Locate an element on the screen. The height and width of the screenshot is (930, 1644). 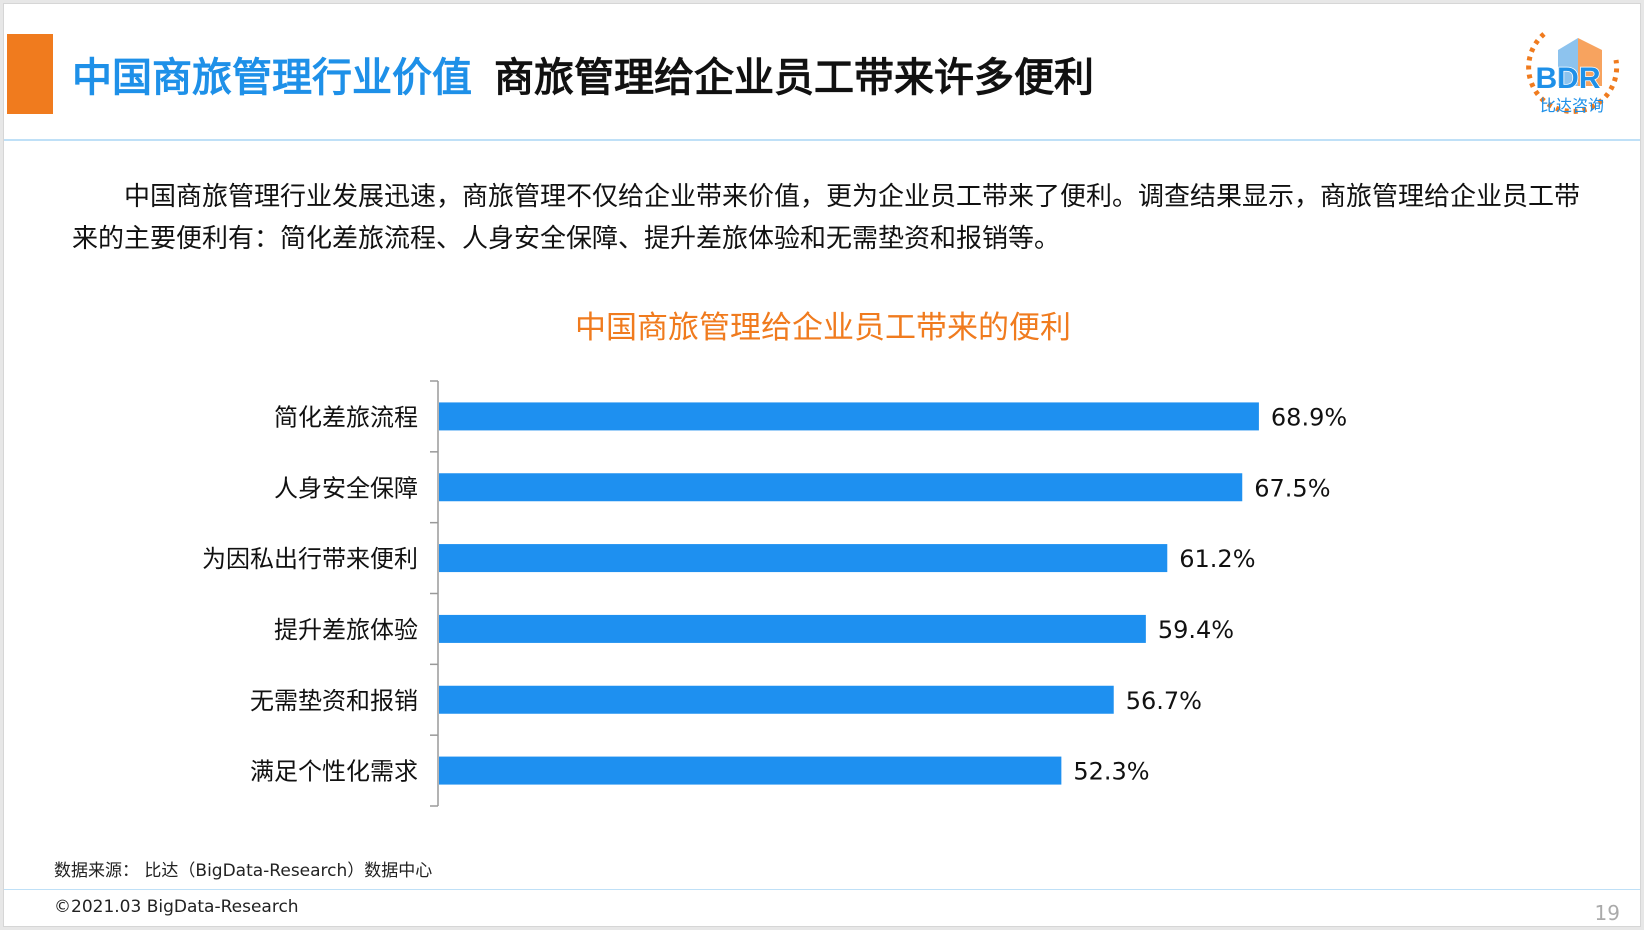
category-label: 简化差旅流程 is located at coordinates (346, 417).